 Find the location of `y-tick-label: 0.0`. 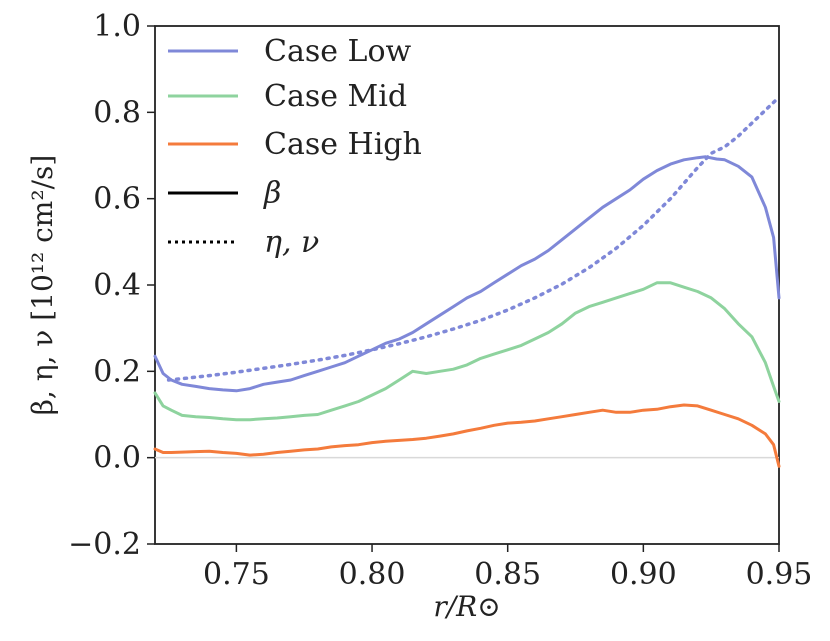

y-tick-label: 0.0 is located at coordinates (117, 458).